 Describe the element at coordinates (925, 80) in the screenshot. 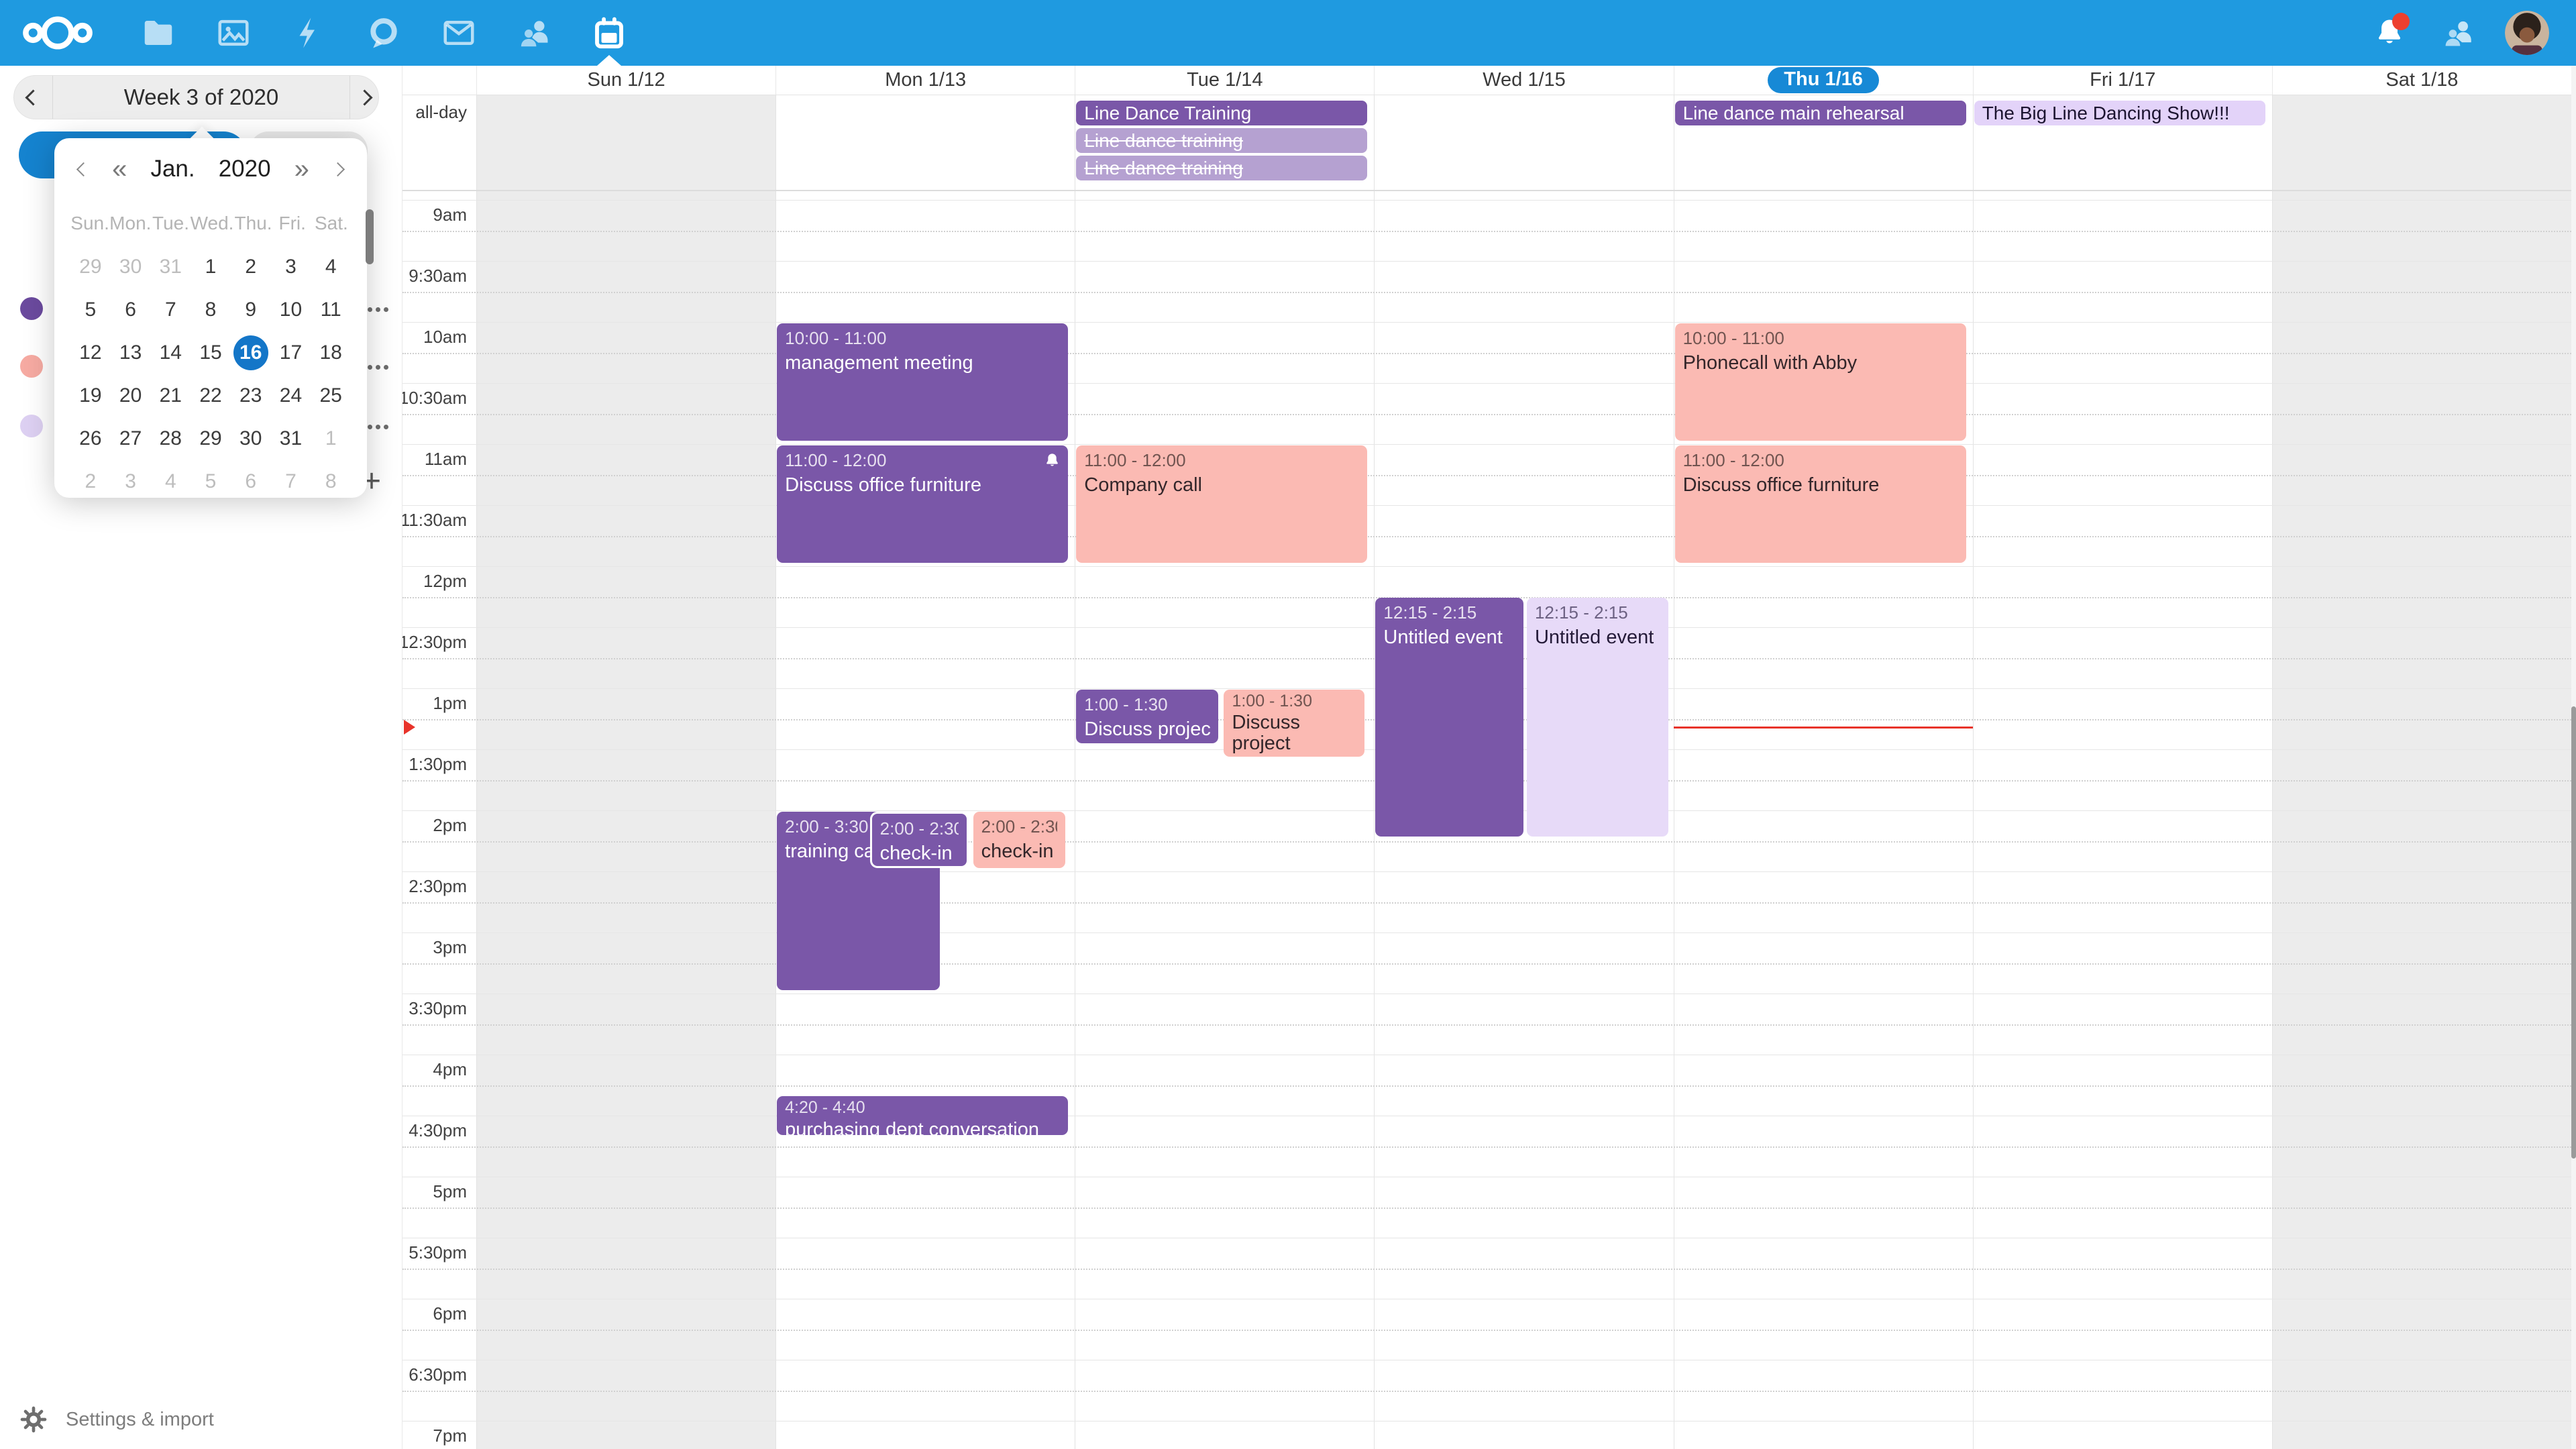

I see `day-header: Mon 1/13` at that location.